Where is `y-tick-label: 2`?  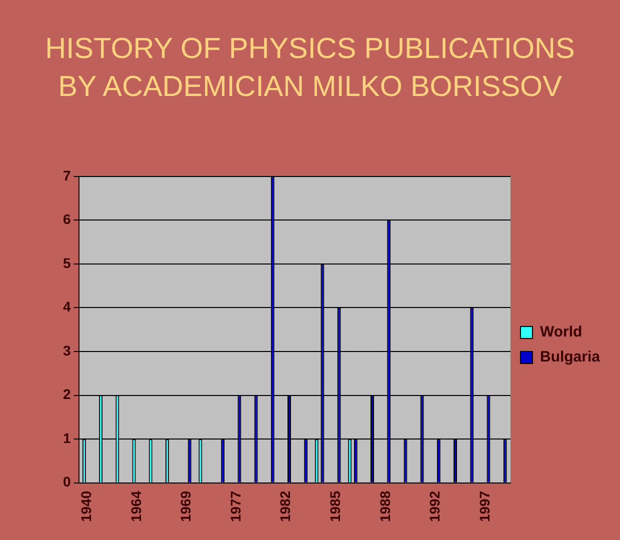
y-tick-label: 2 is located at coordinates (66, 394).